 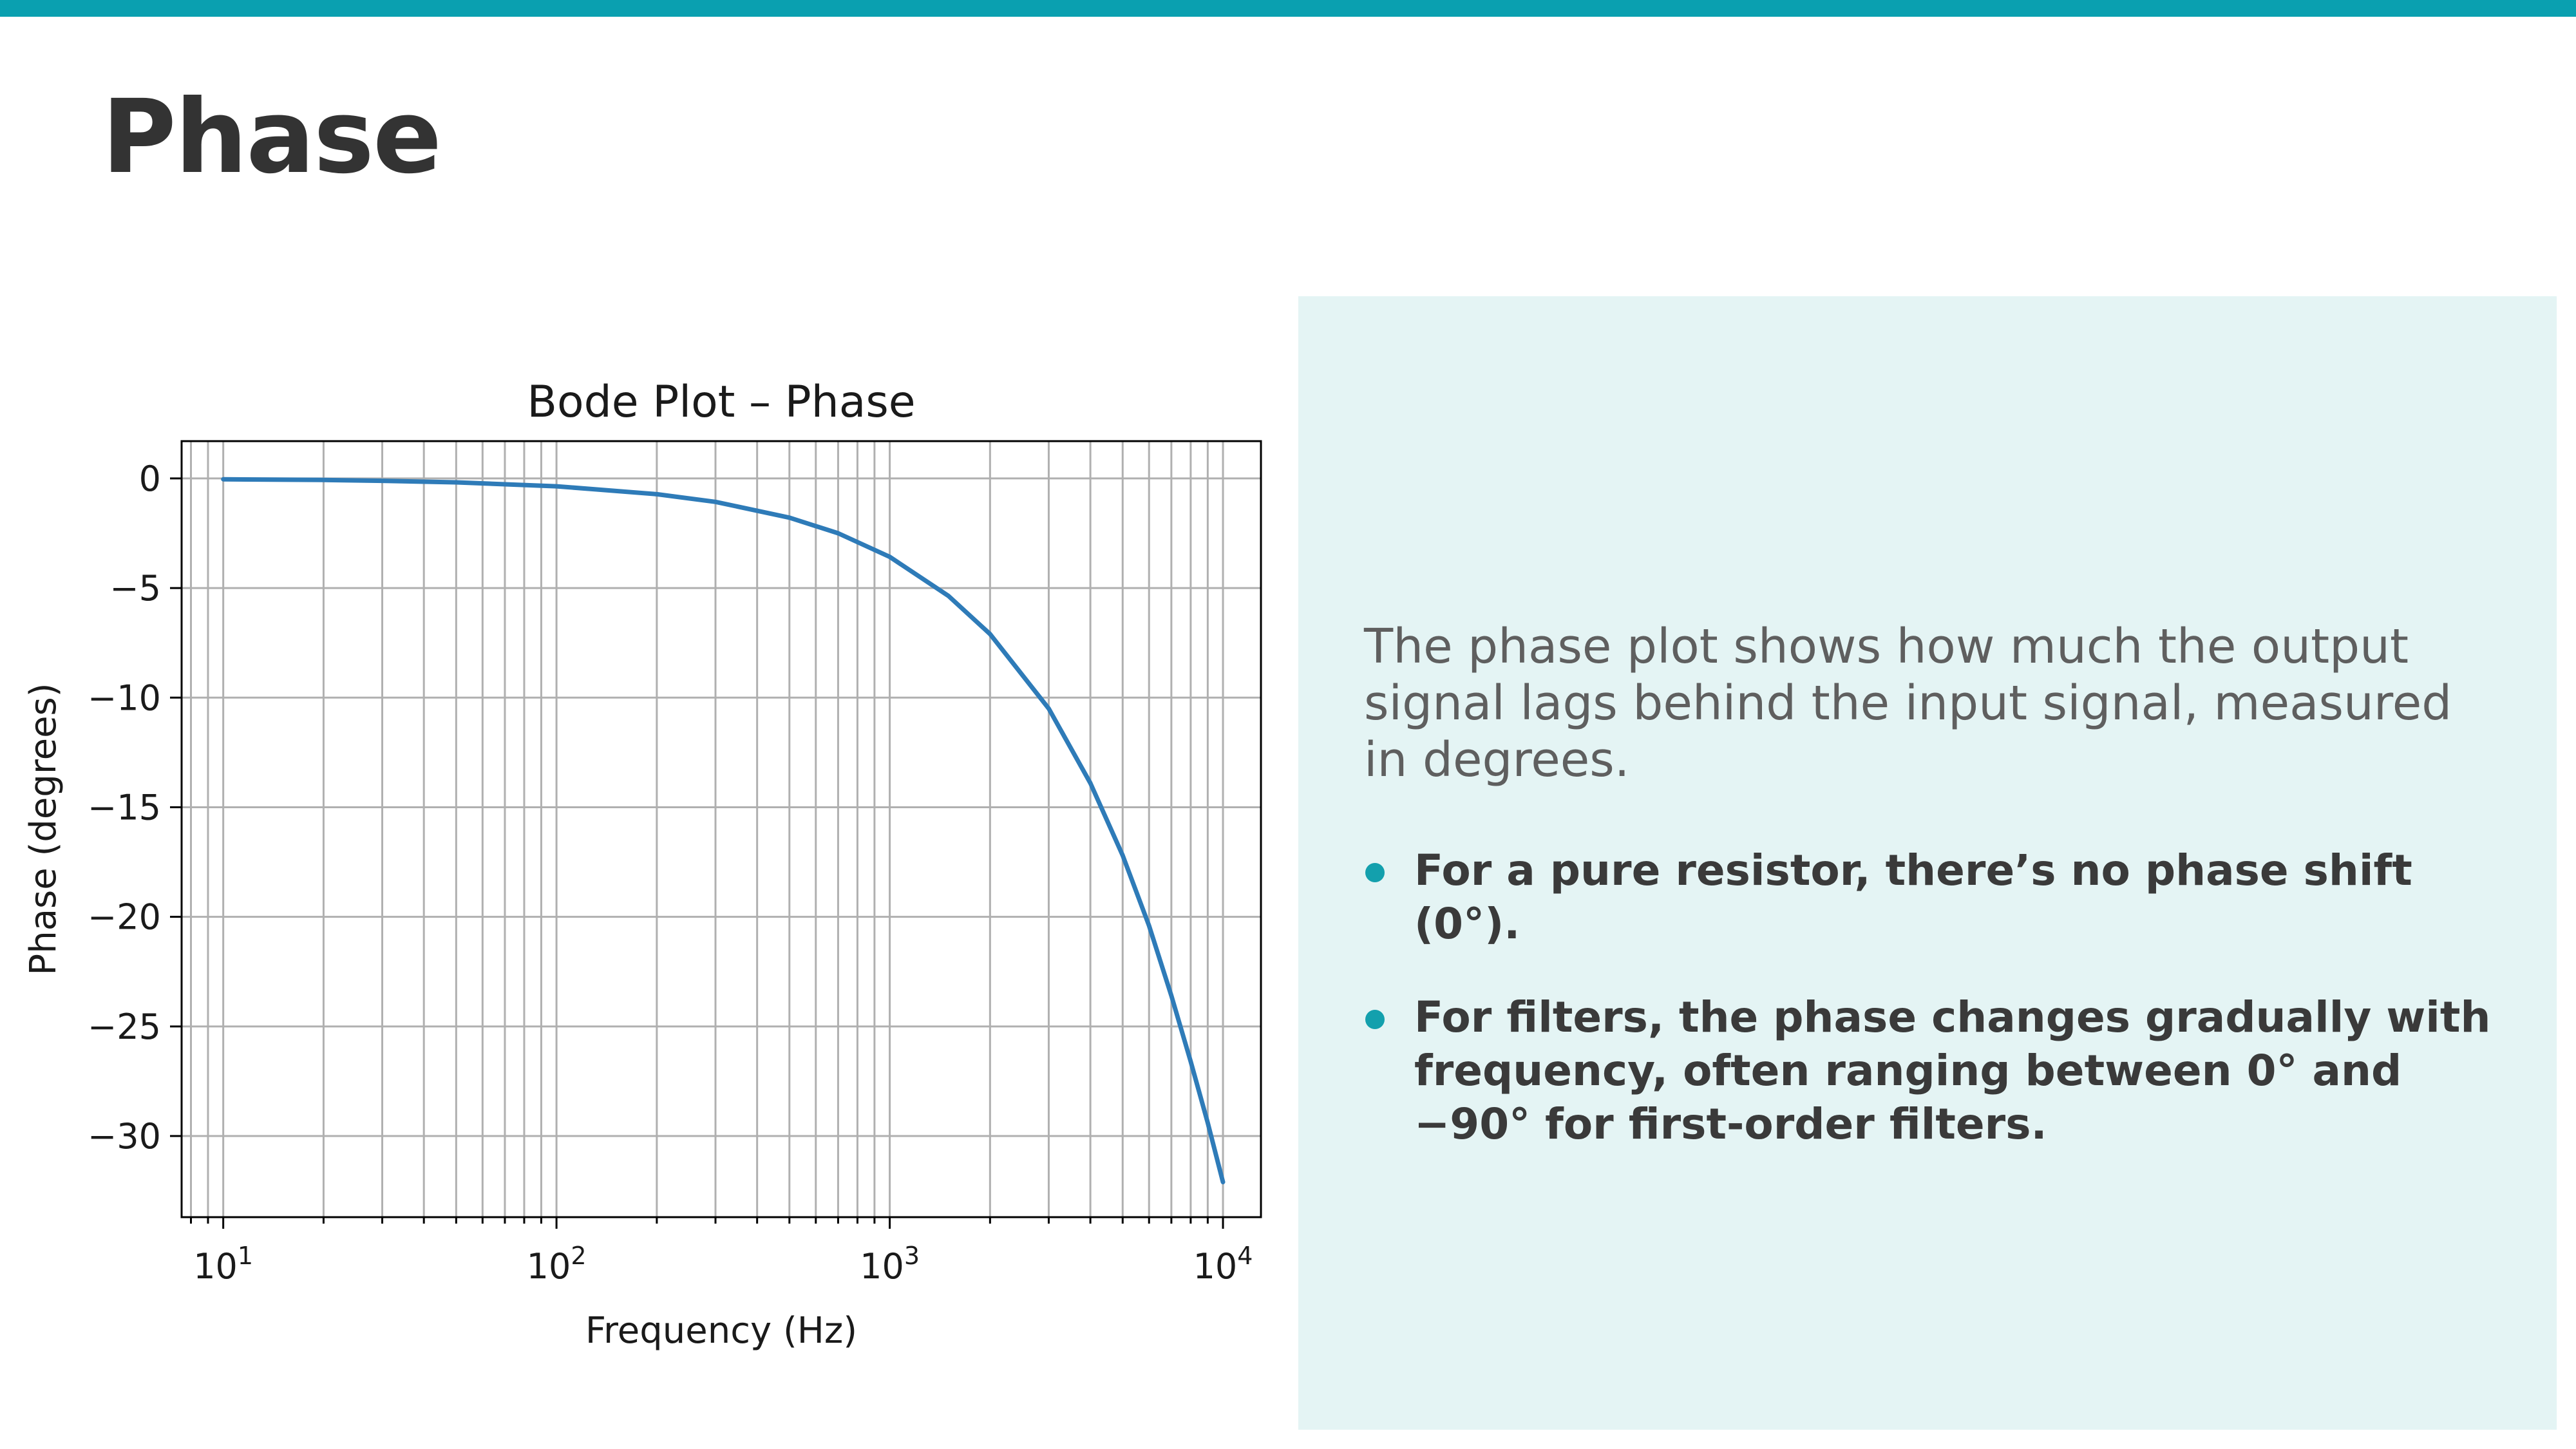 I want to click on top-accent-bar, so click(x=1288, y=8).